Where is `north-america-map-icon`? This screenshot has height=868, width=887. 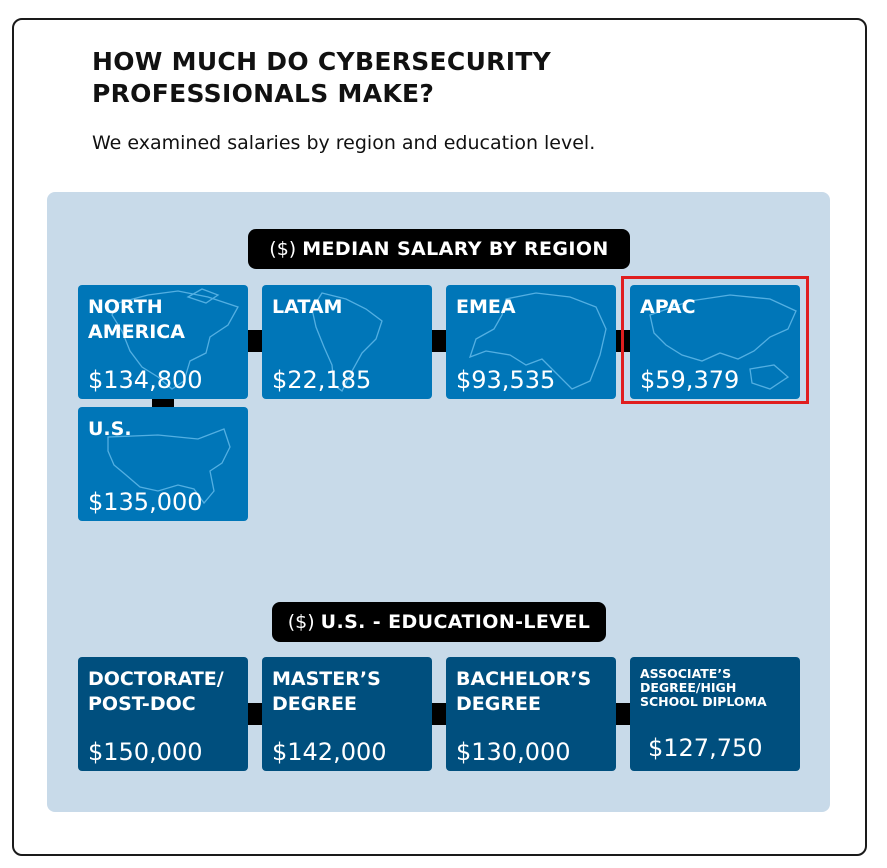 north-america-map-icon is located at coordinates (175, 339).